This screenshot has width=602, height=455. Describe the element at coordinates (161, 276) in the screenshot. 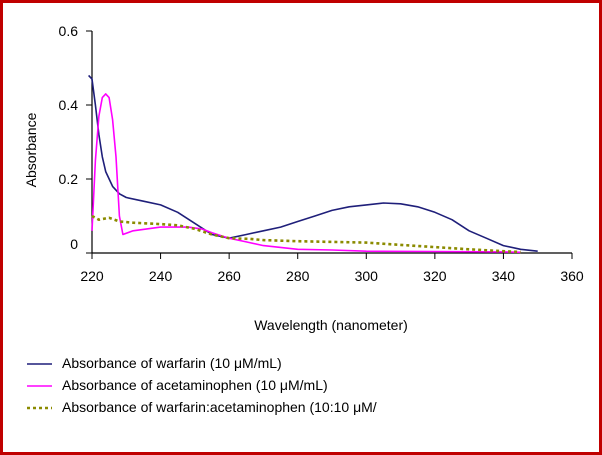

I see `x-tick-label: 240` at that location.